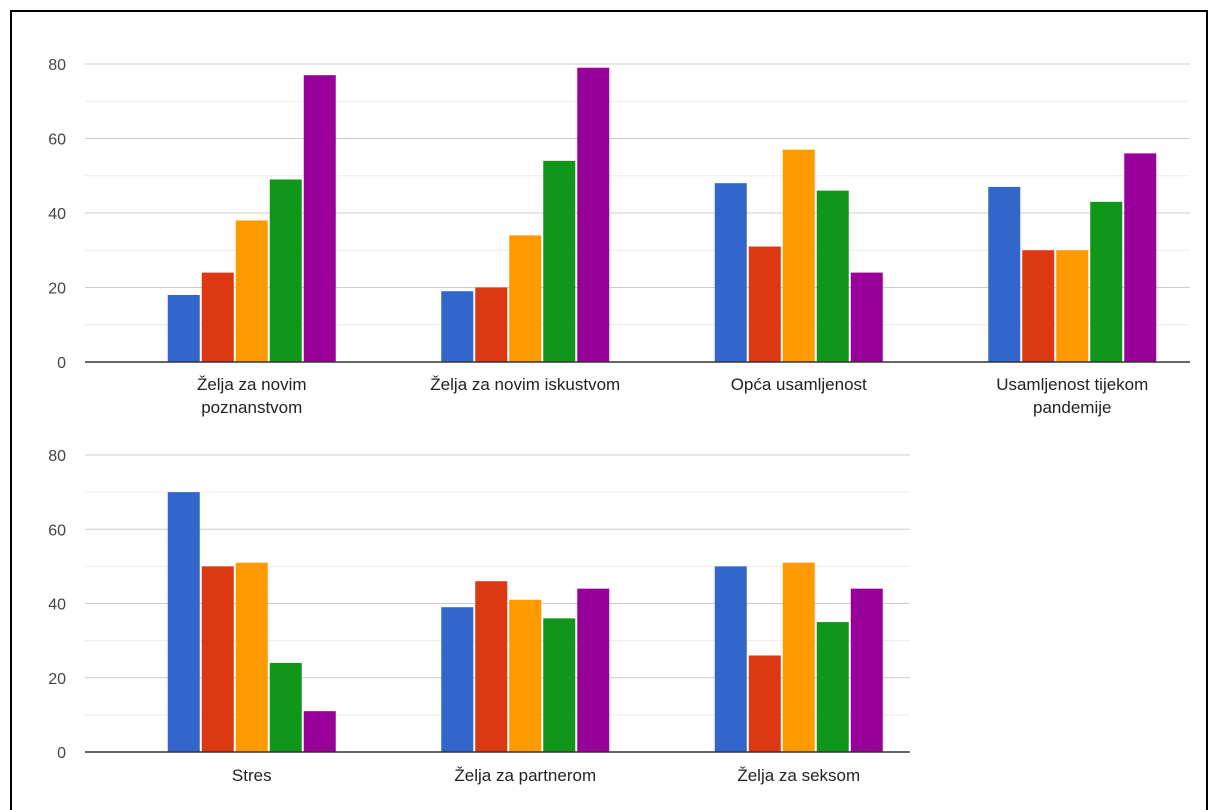  Describe the element at coordinates (525, 775) in the screenshot. I see `category-label: Želja za partnerom` at that location.